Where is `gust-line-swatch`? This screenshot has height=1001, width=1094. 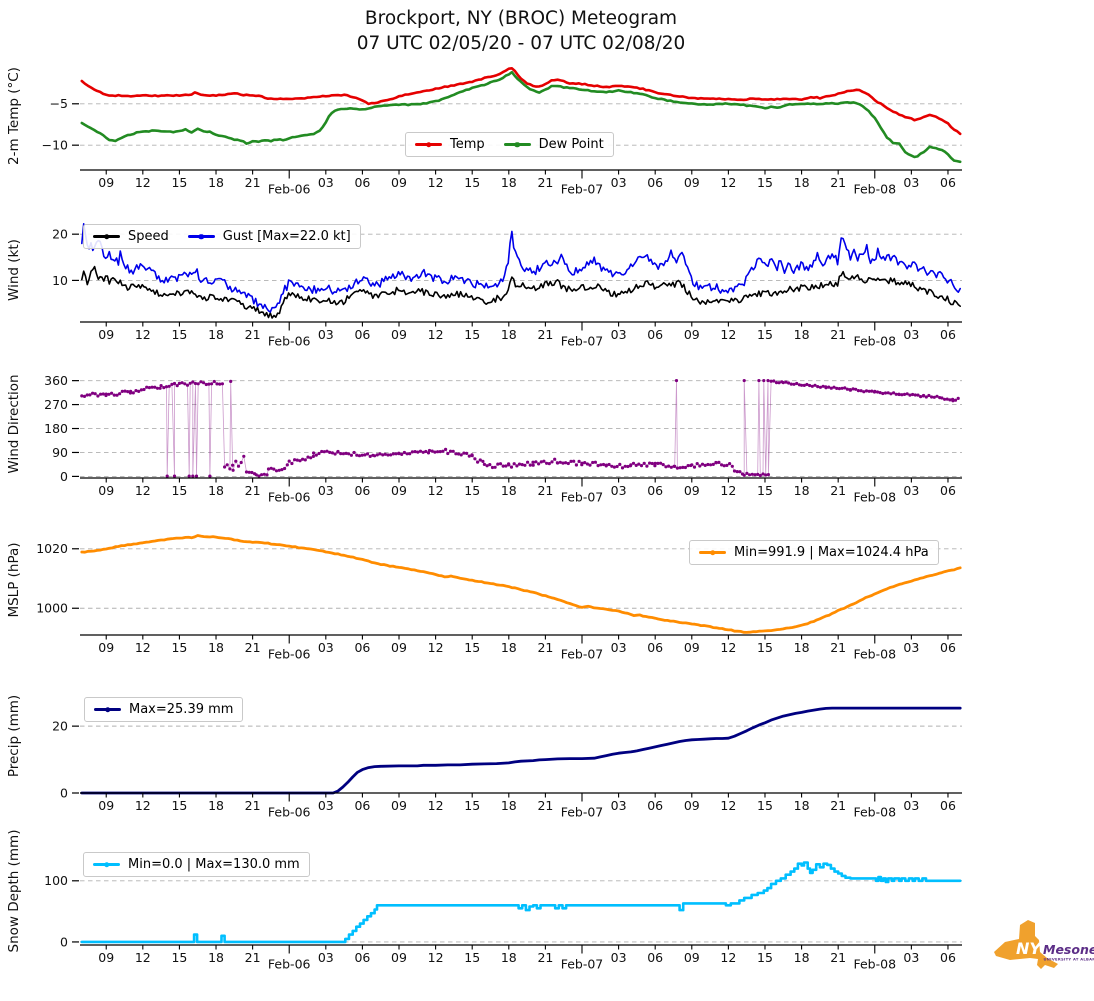 gust-line-swatch is located at coordinates (201, 236).